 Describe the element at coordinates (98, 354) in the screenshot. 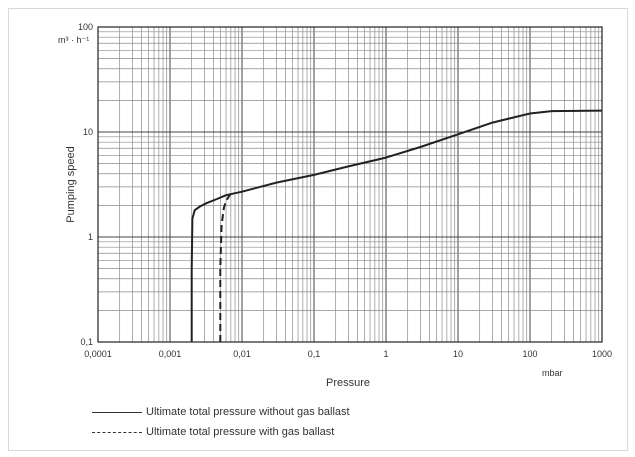

I see `x-tick-label: 0,0001` at that location.